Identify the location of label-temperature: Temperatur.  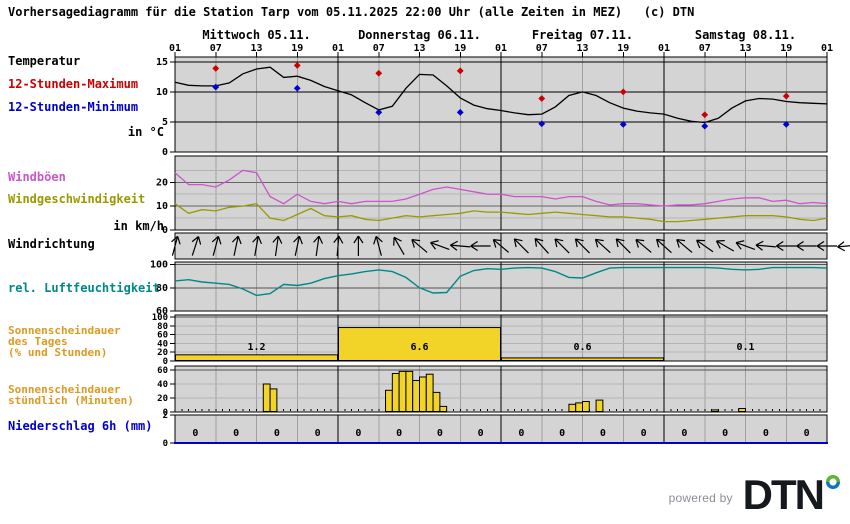
(44, 61).